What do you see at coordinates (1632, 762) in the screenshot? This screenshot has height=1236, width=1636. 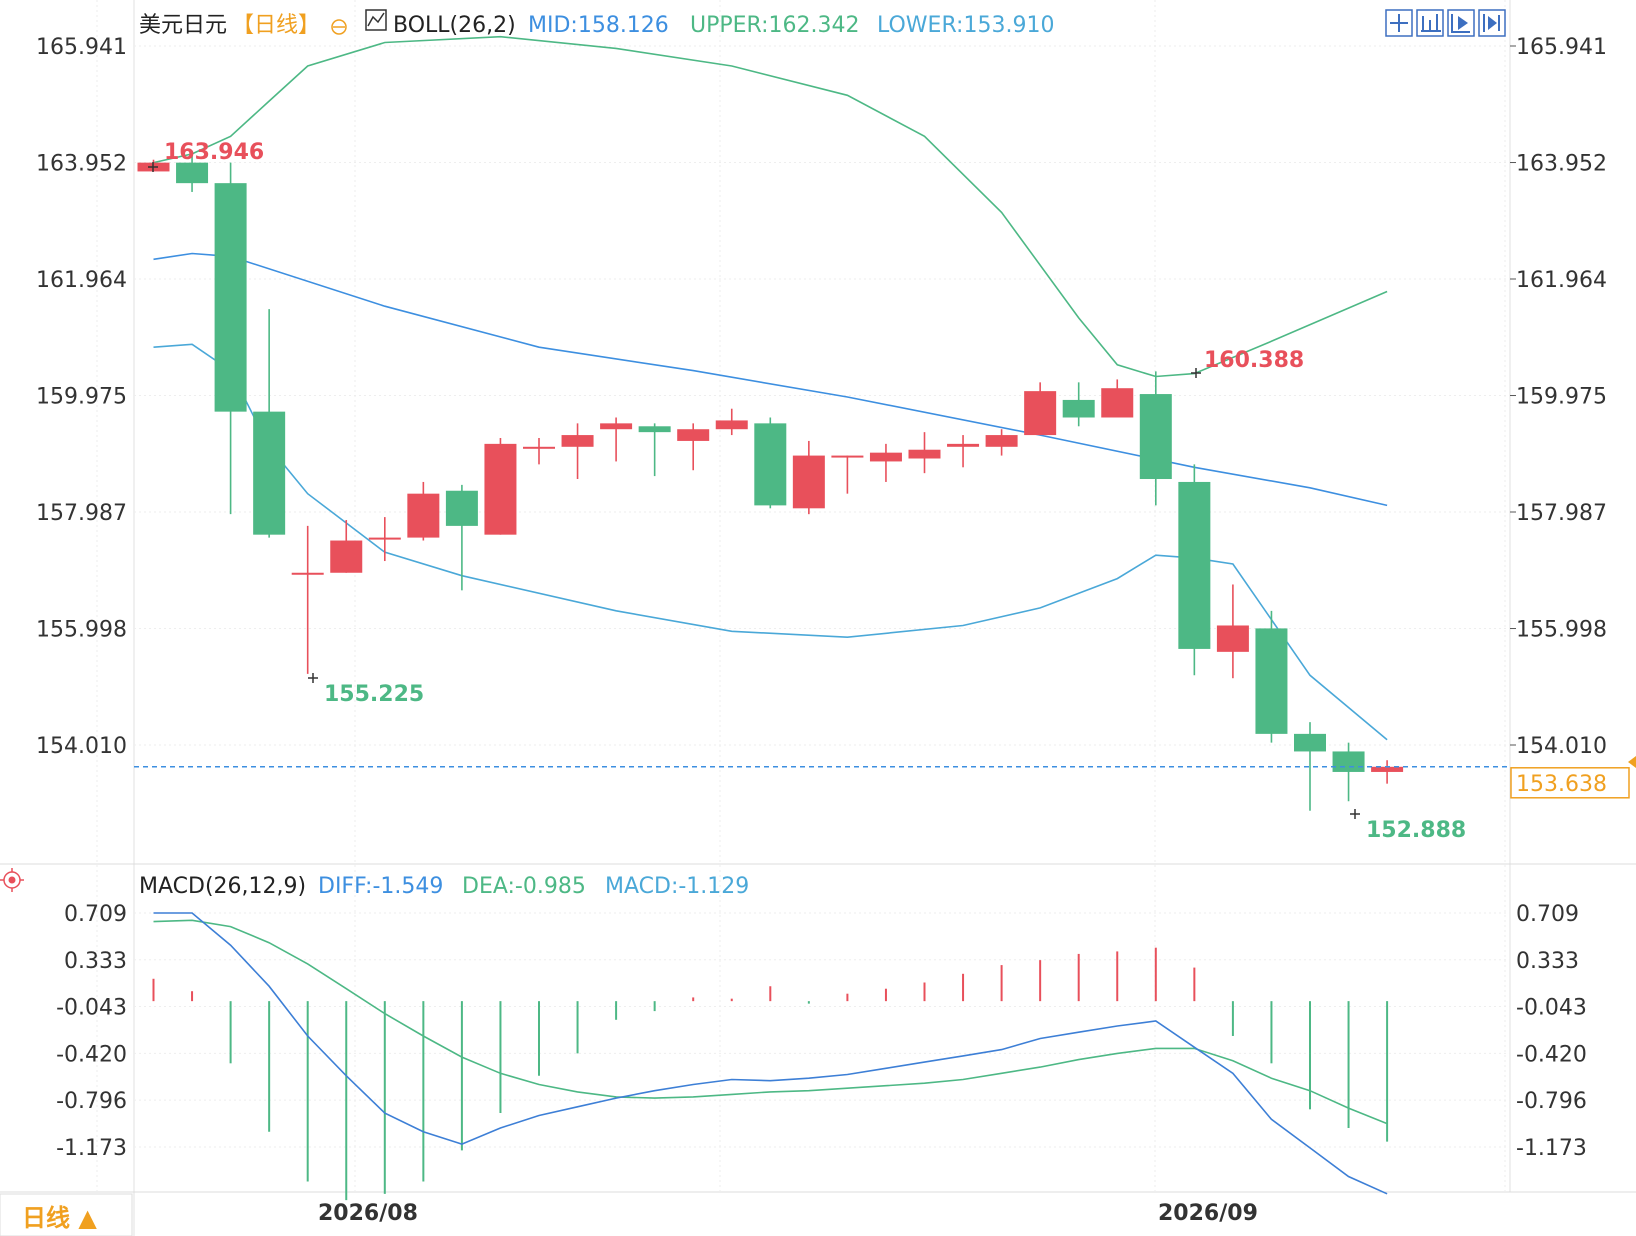 I see `price-tag-arrow` at bounding box center [1632, 762].